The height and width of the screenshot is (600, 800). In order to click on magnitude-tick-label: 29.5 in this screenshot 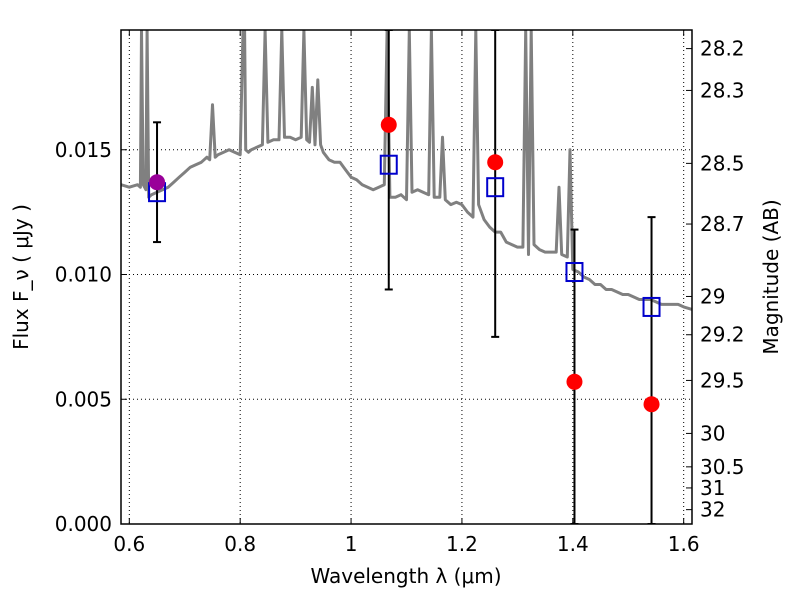, I will do `click(722, 380)`.